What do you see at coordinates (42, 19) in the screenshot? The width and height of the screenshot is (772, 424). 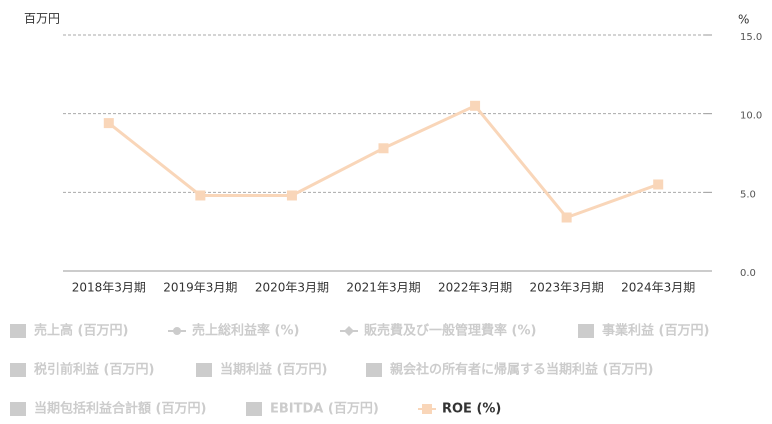 I see `y-axis-label: 百万円` at bounding box center [42, 19].